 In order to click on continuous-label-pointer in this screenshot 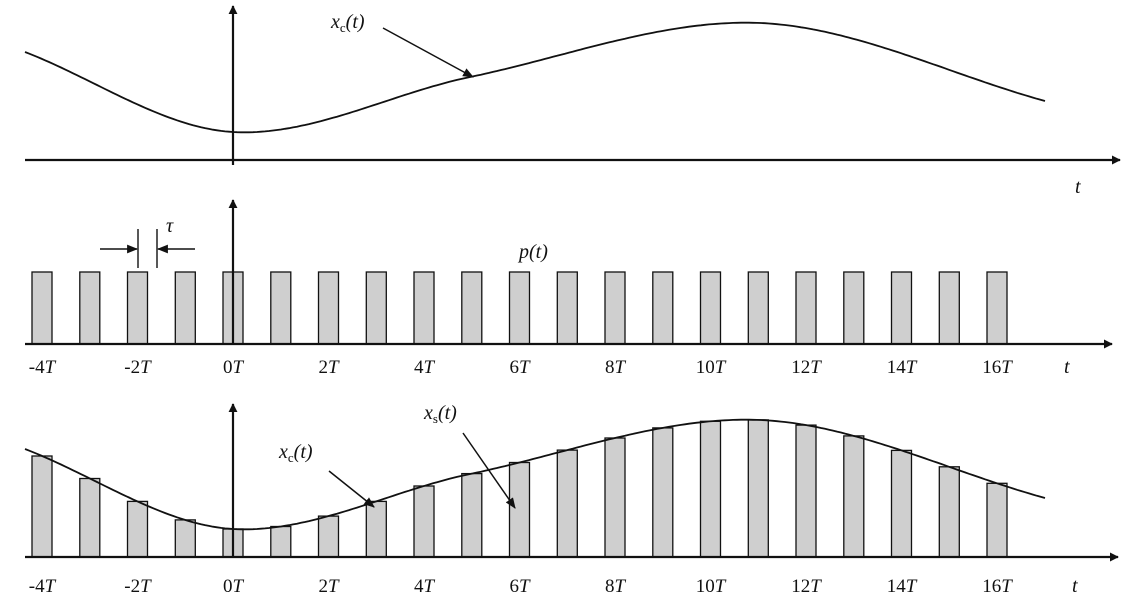, I will do `click(351, 489)`.